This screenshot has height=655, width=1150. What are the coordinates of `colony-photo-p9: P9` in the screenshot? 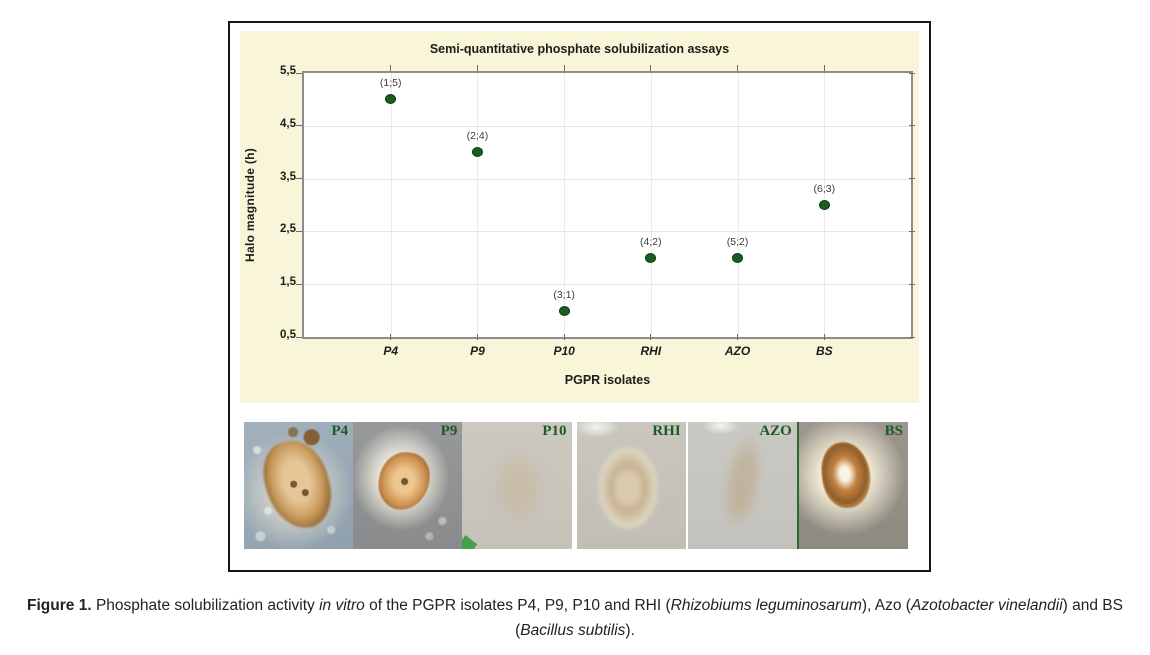 It's located at (408, 485).